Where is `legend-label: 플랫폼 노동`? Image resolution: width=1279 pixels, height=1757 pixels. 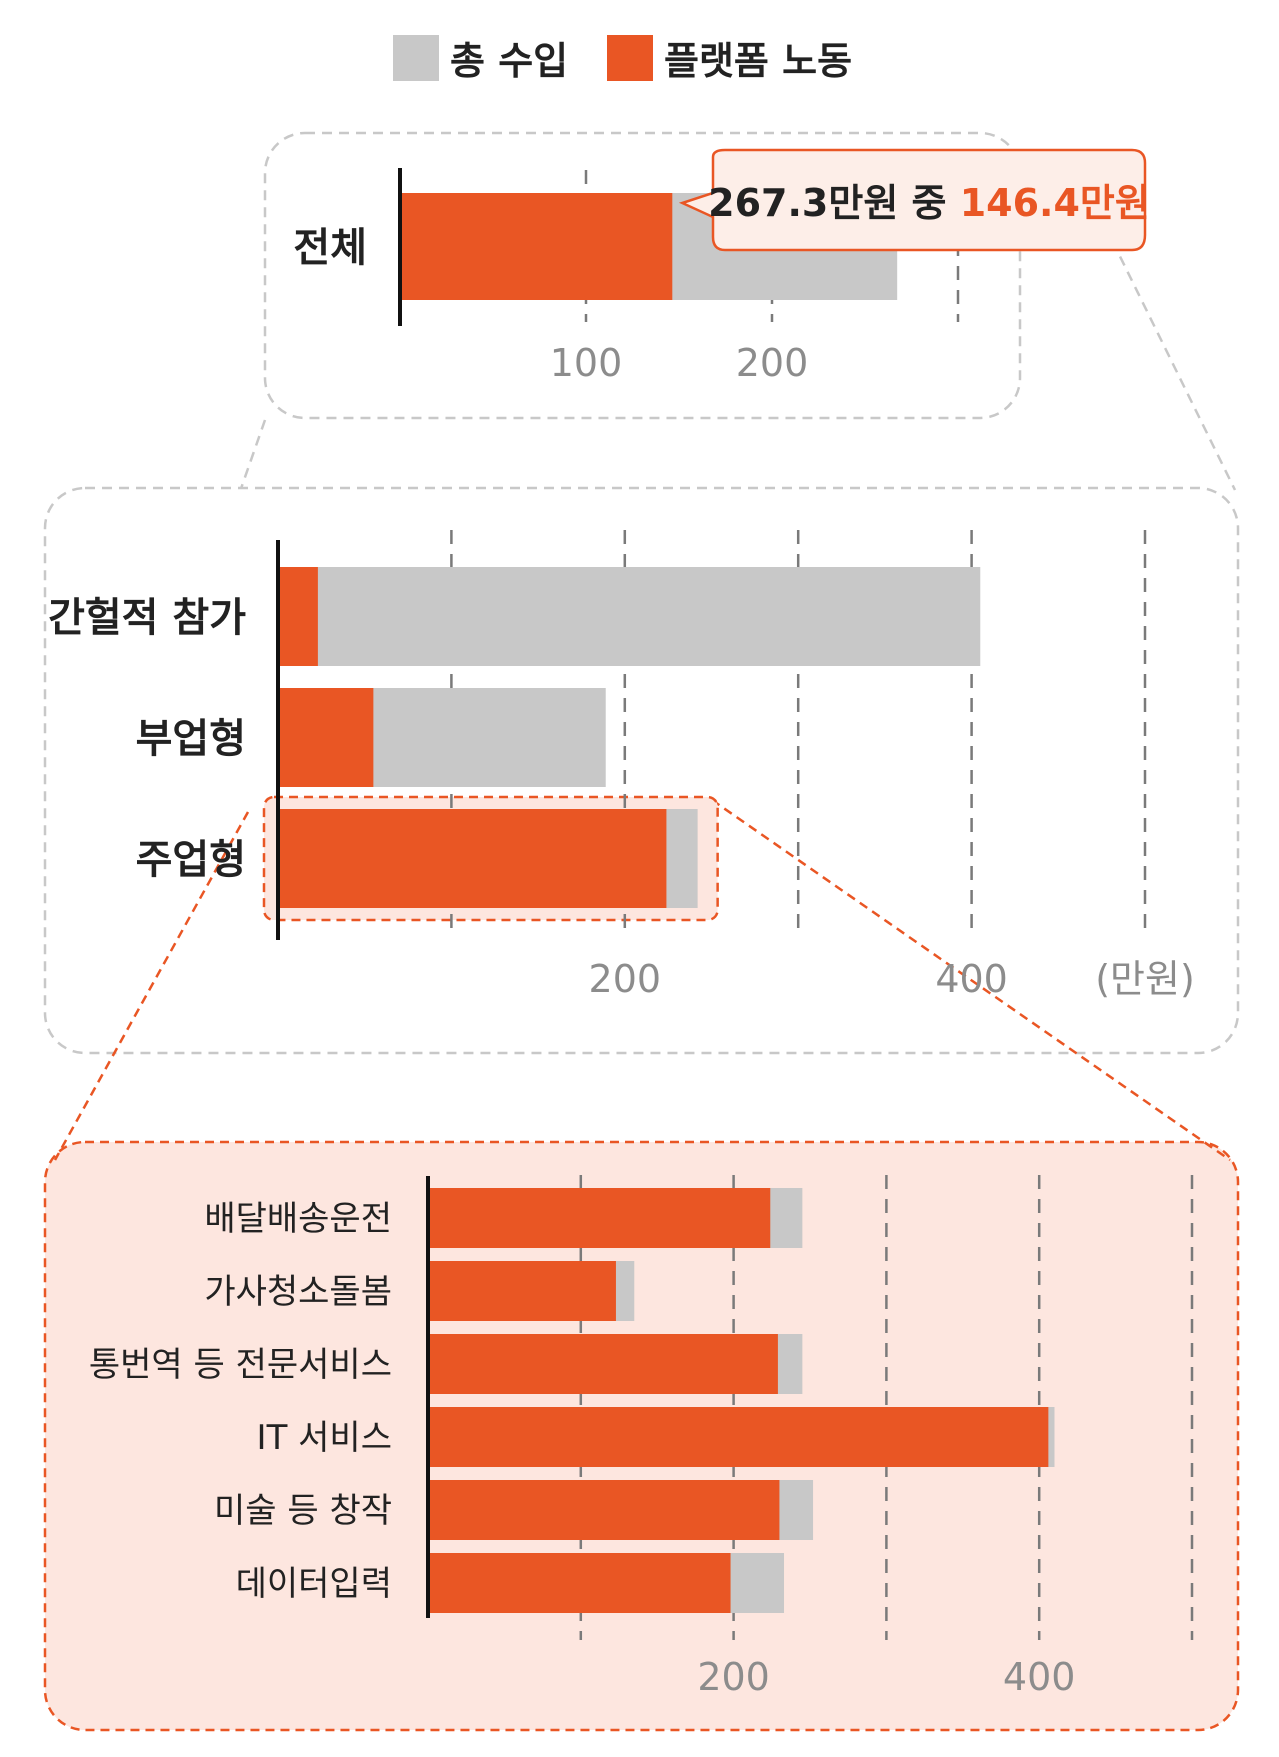
legend-label: 플랫폼 노동 is located at coordinates (758, 61).